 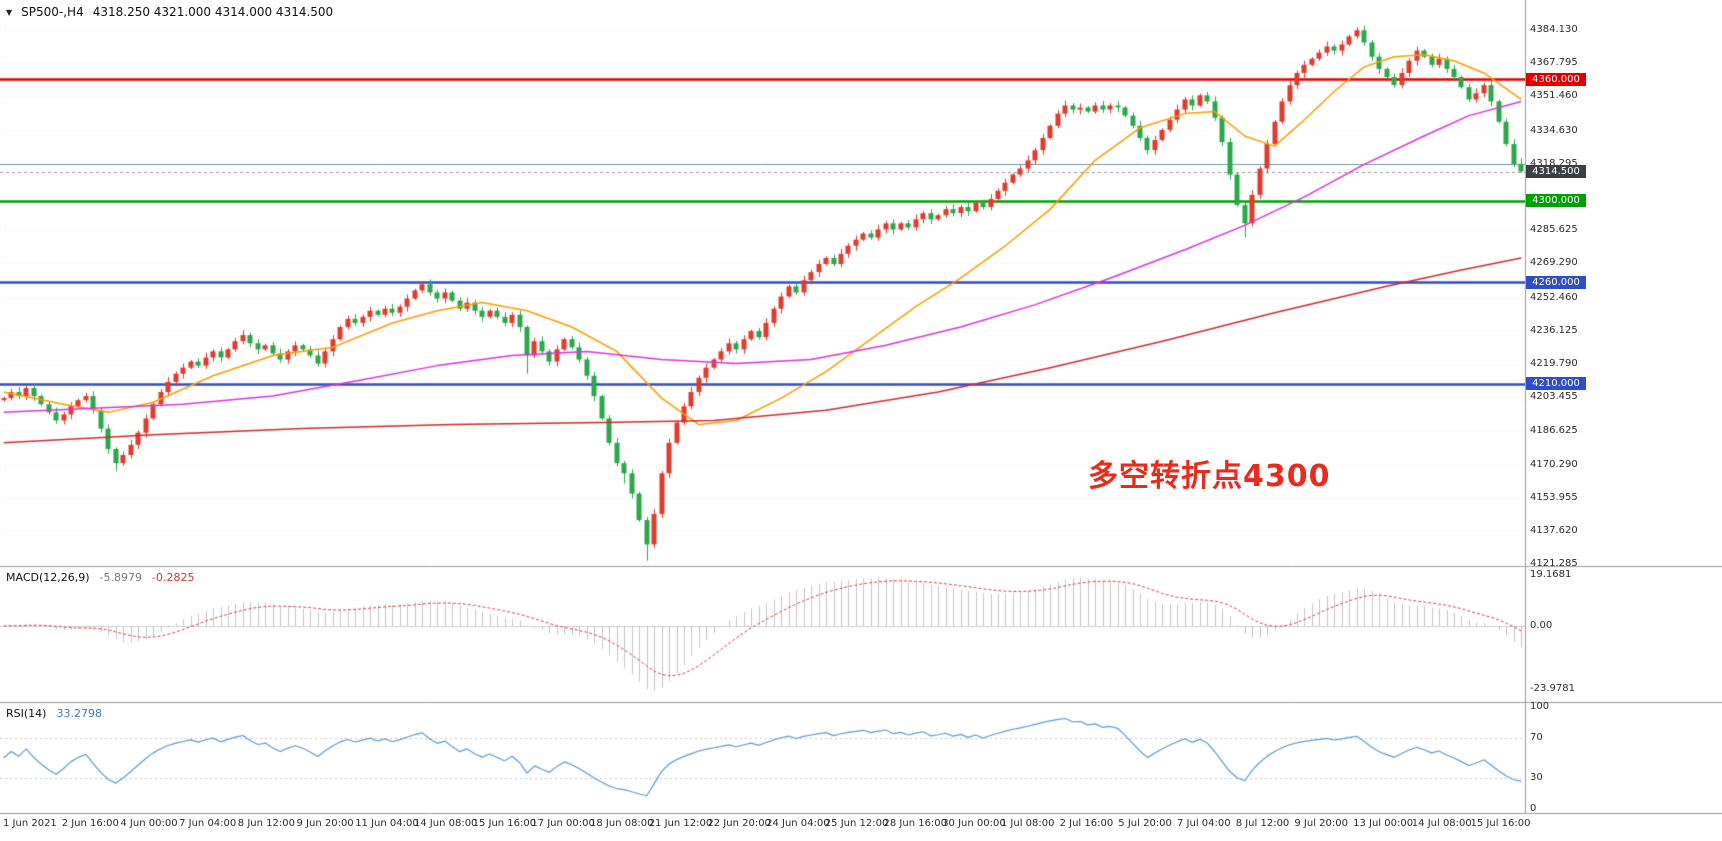 I want to click on chart-menu-icon: ▼, so click(x=9, y=12).